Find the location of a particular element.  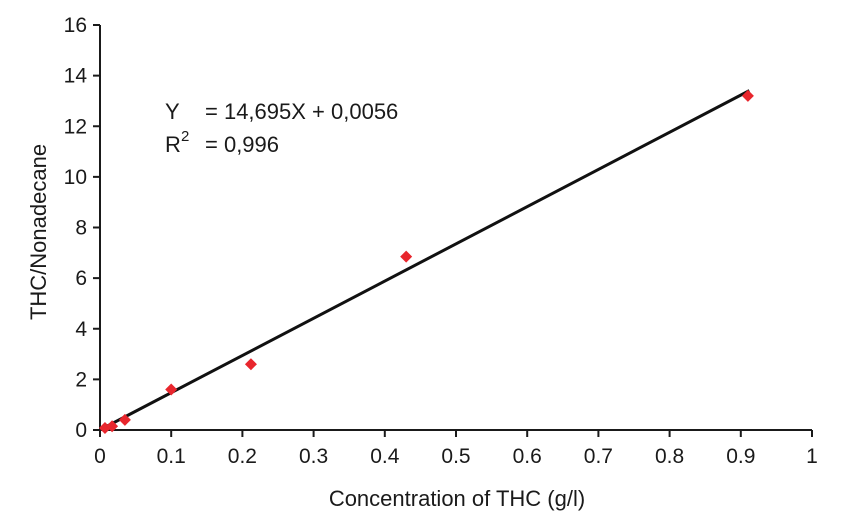

y-tick-label: 16 is located at coordinates (75, 25).